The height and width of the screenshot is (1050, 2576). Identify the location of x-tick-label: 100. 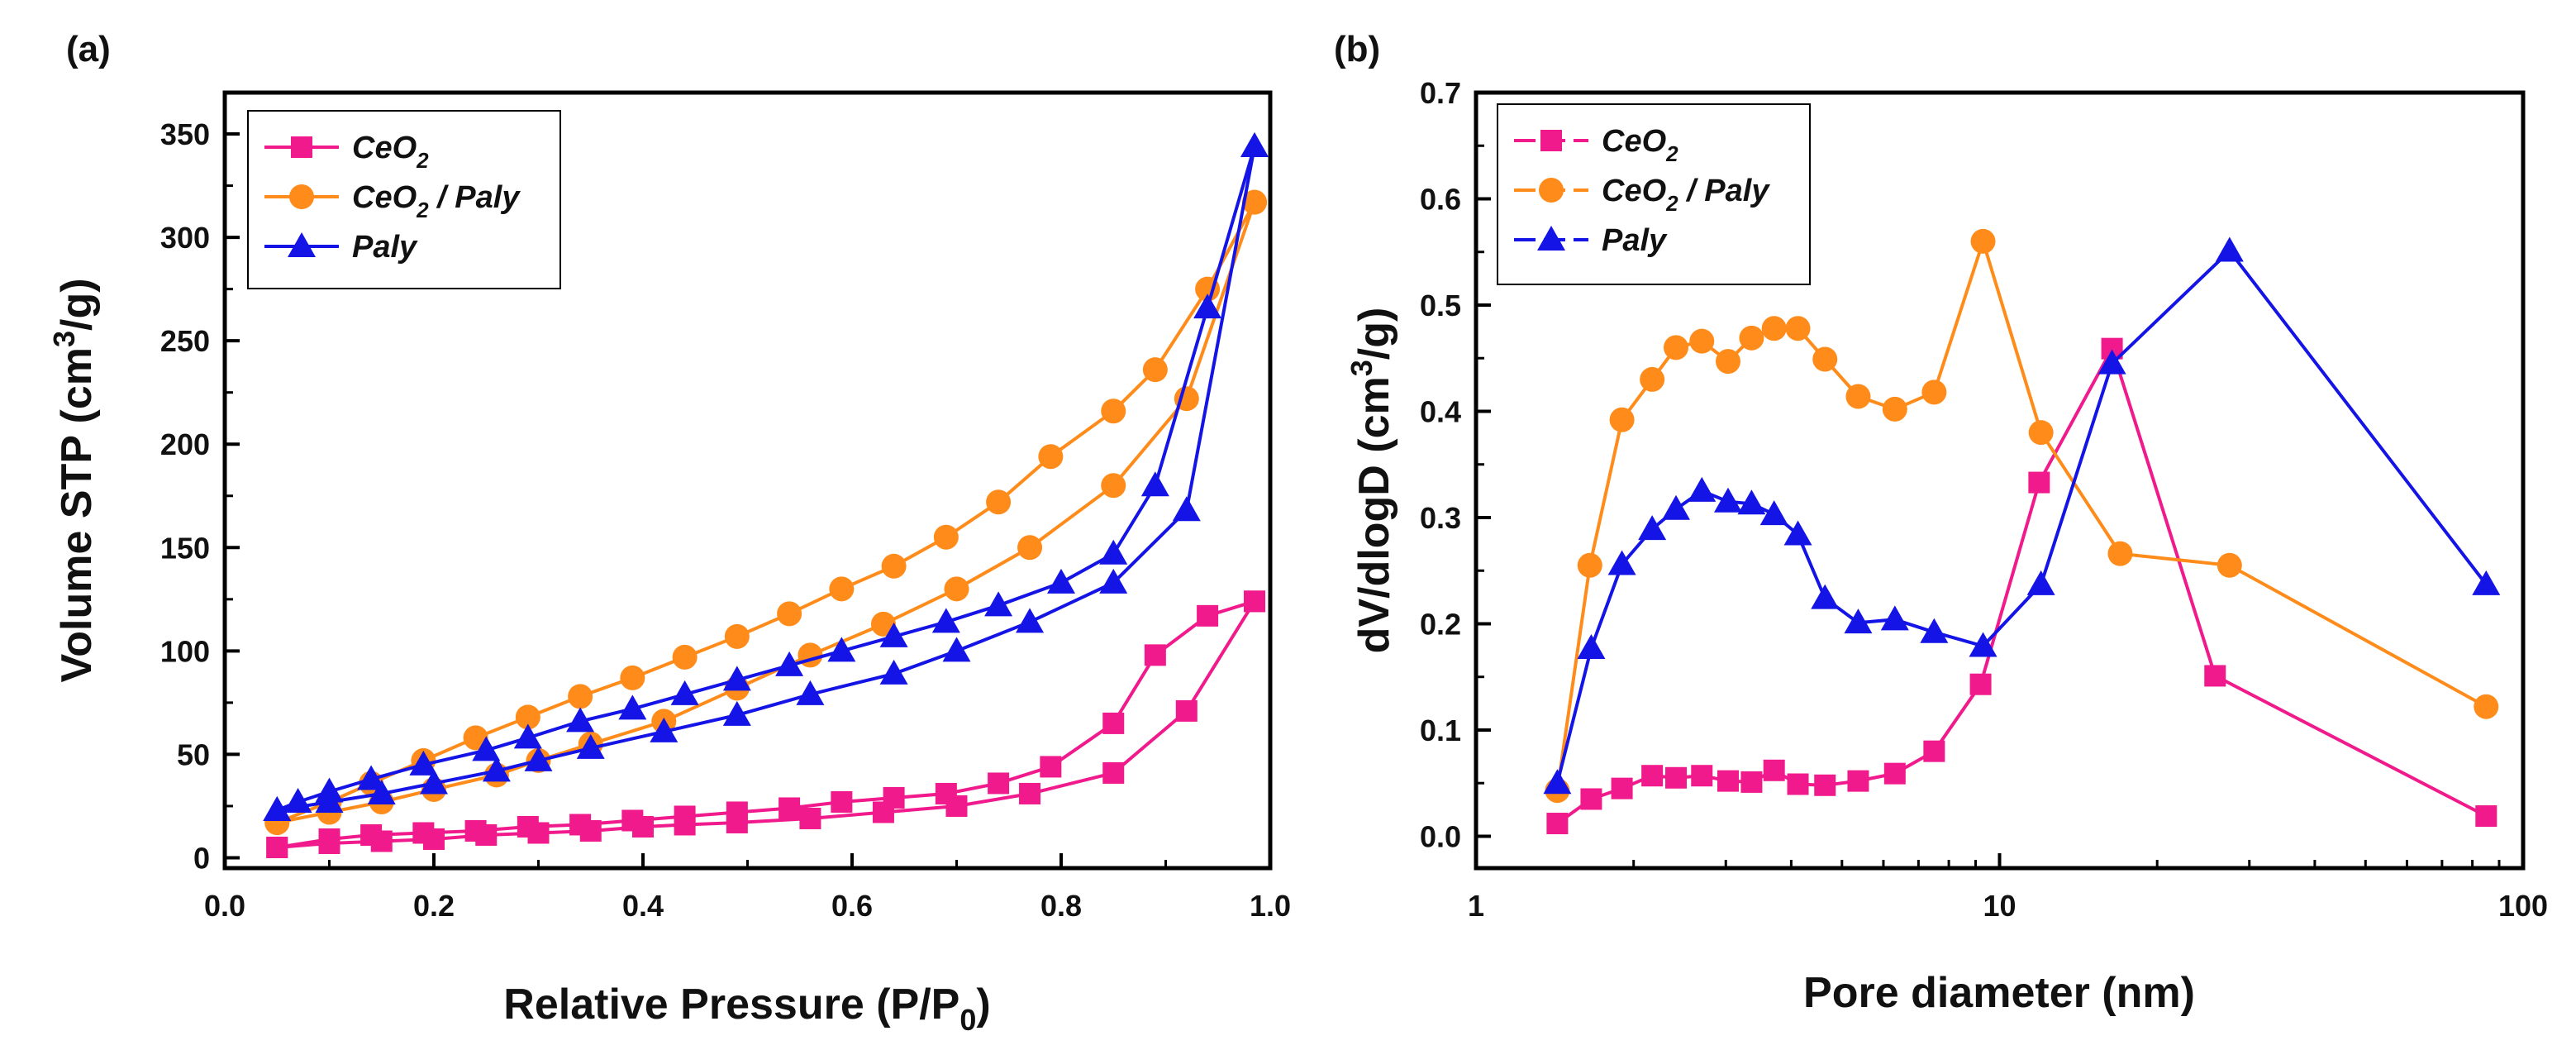
(2523, 906).